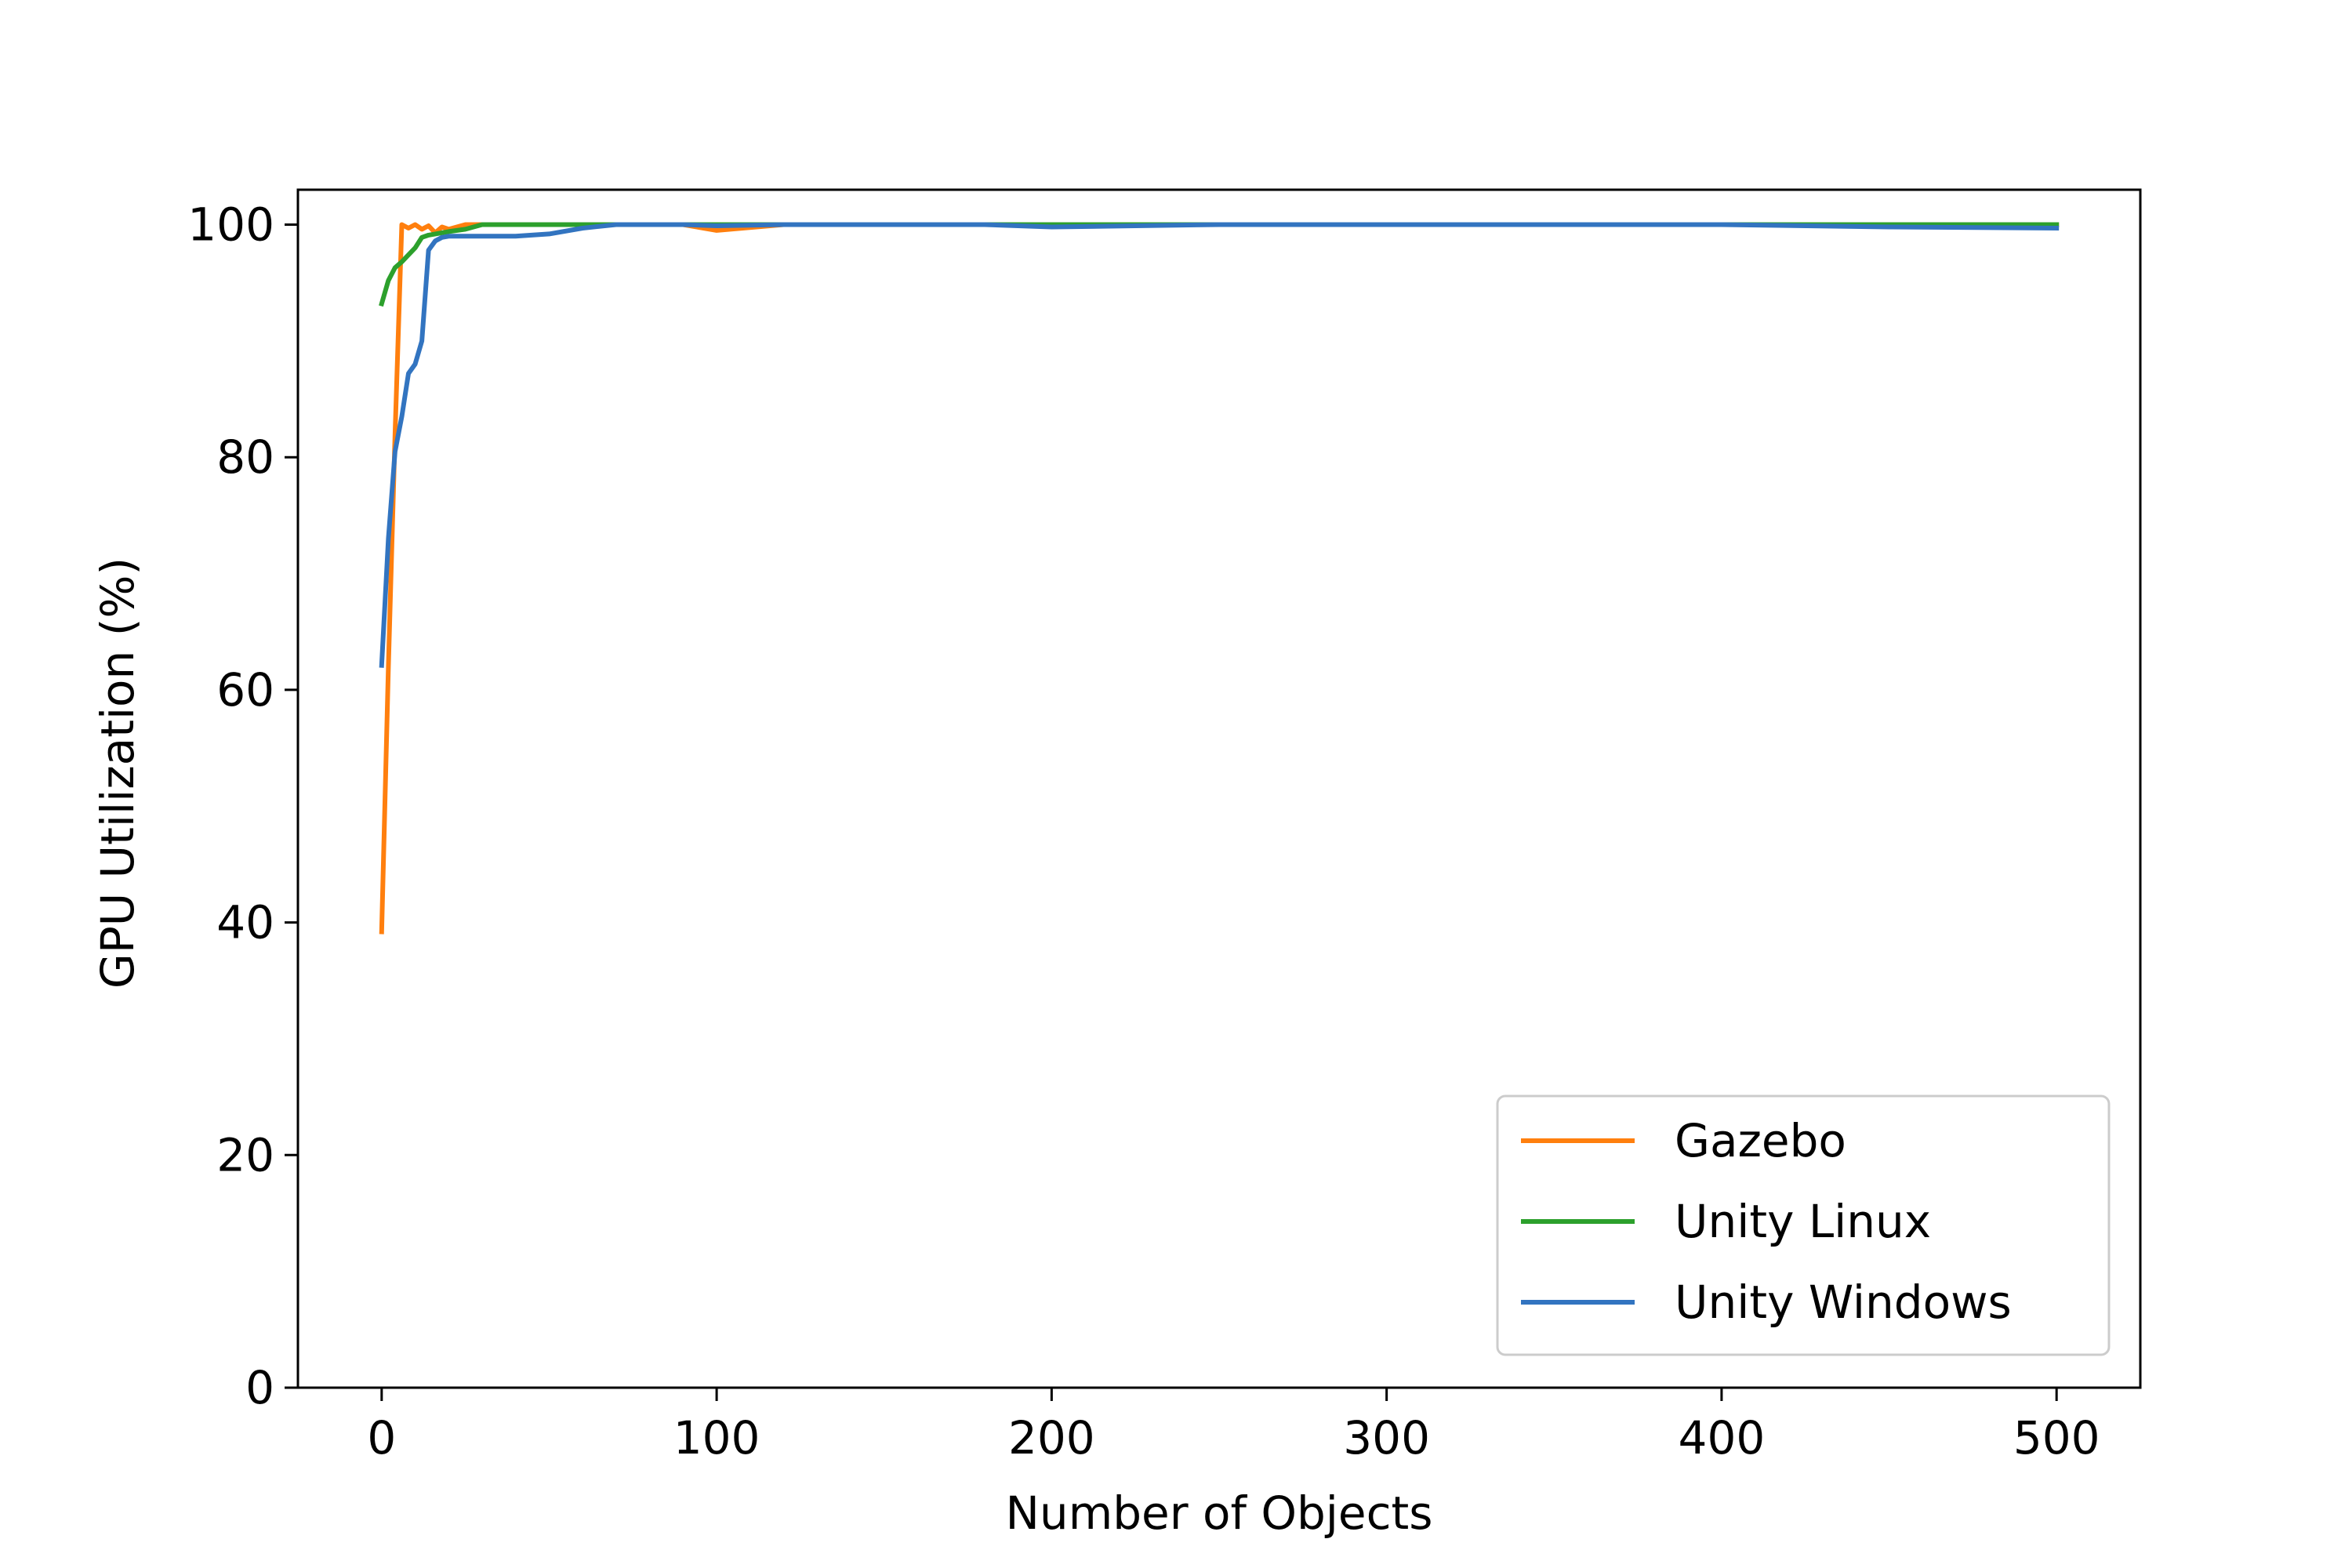 The height and width of the screenshot is (1568, 2352). I want to click on x-tick-label: 0, so click(381, 1438).